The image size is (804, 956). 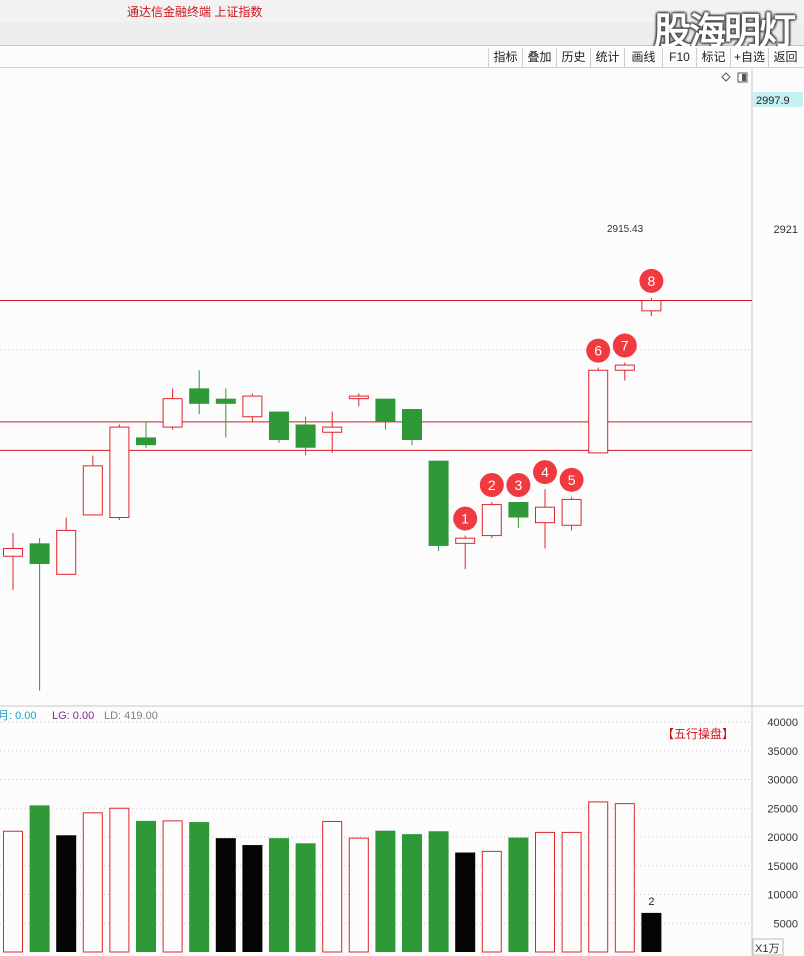 What do you see at coordinates (651, 902) in the screenshot?
I see `volume-last-label: 2` at bounding box center [651, 902].